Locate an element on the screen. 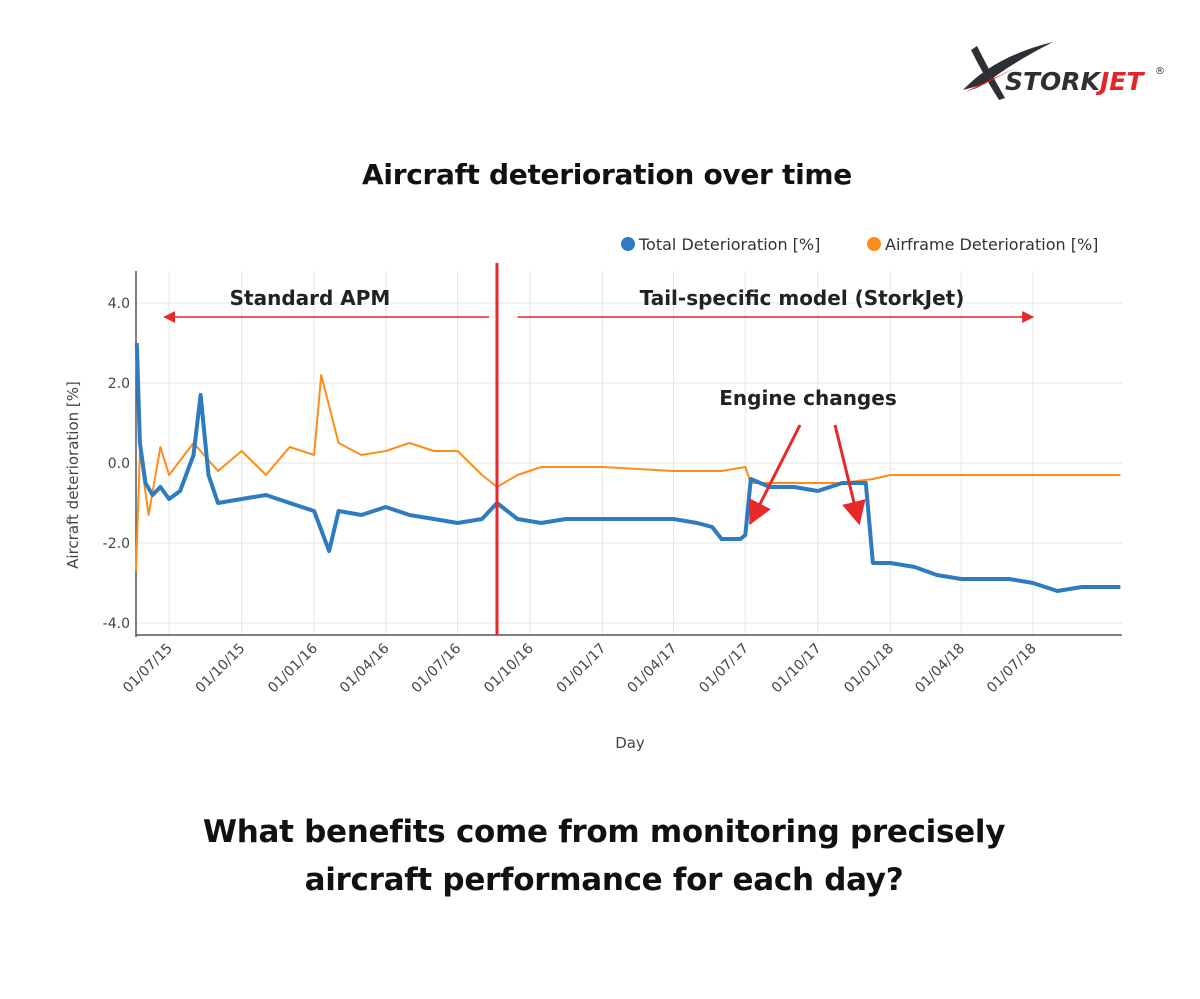 This screenshot has width=1200, height=999. question-line-2: aircraft performance for each day? is located at coordinates (604, 880).